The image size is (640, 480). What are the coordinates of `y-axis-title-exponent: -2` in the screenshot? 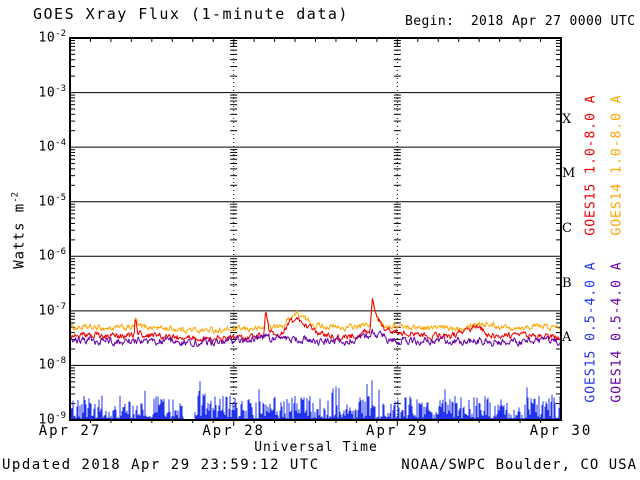 It's located at (15, 197).